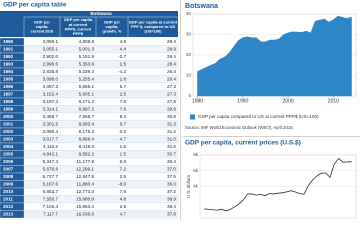 The width and height of the screenshot is (360, 240). What do you see at coordinates (243, 143) in the screenshot?
I see `chart-title: GDP per capita, current prices (U.S.$)` at bounding box center [243, 143].